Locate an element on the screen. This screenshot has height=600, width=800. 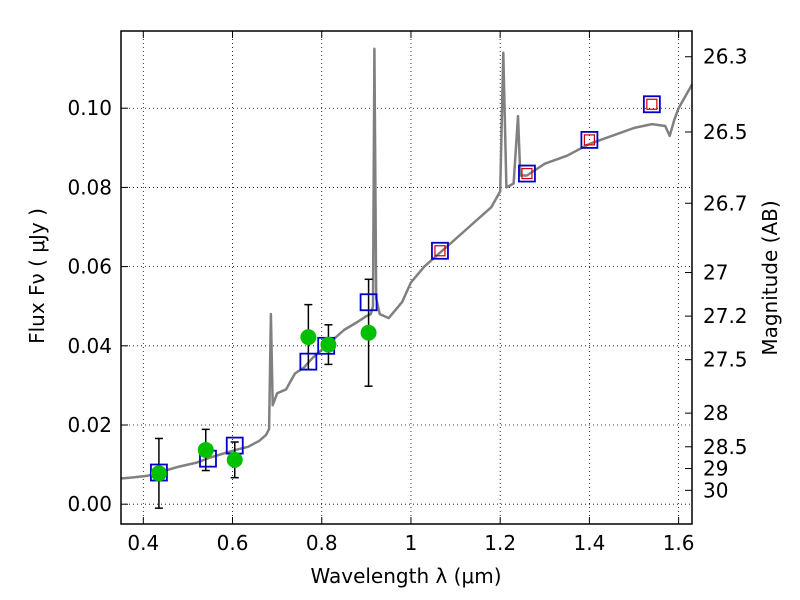
y-axis-label: Flux Fν ( μJy ) is located at coordinates (37, 276).